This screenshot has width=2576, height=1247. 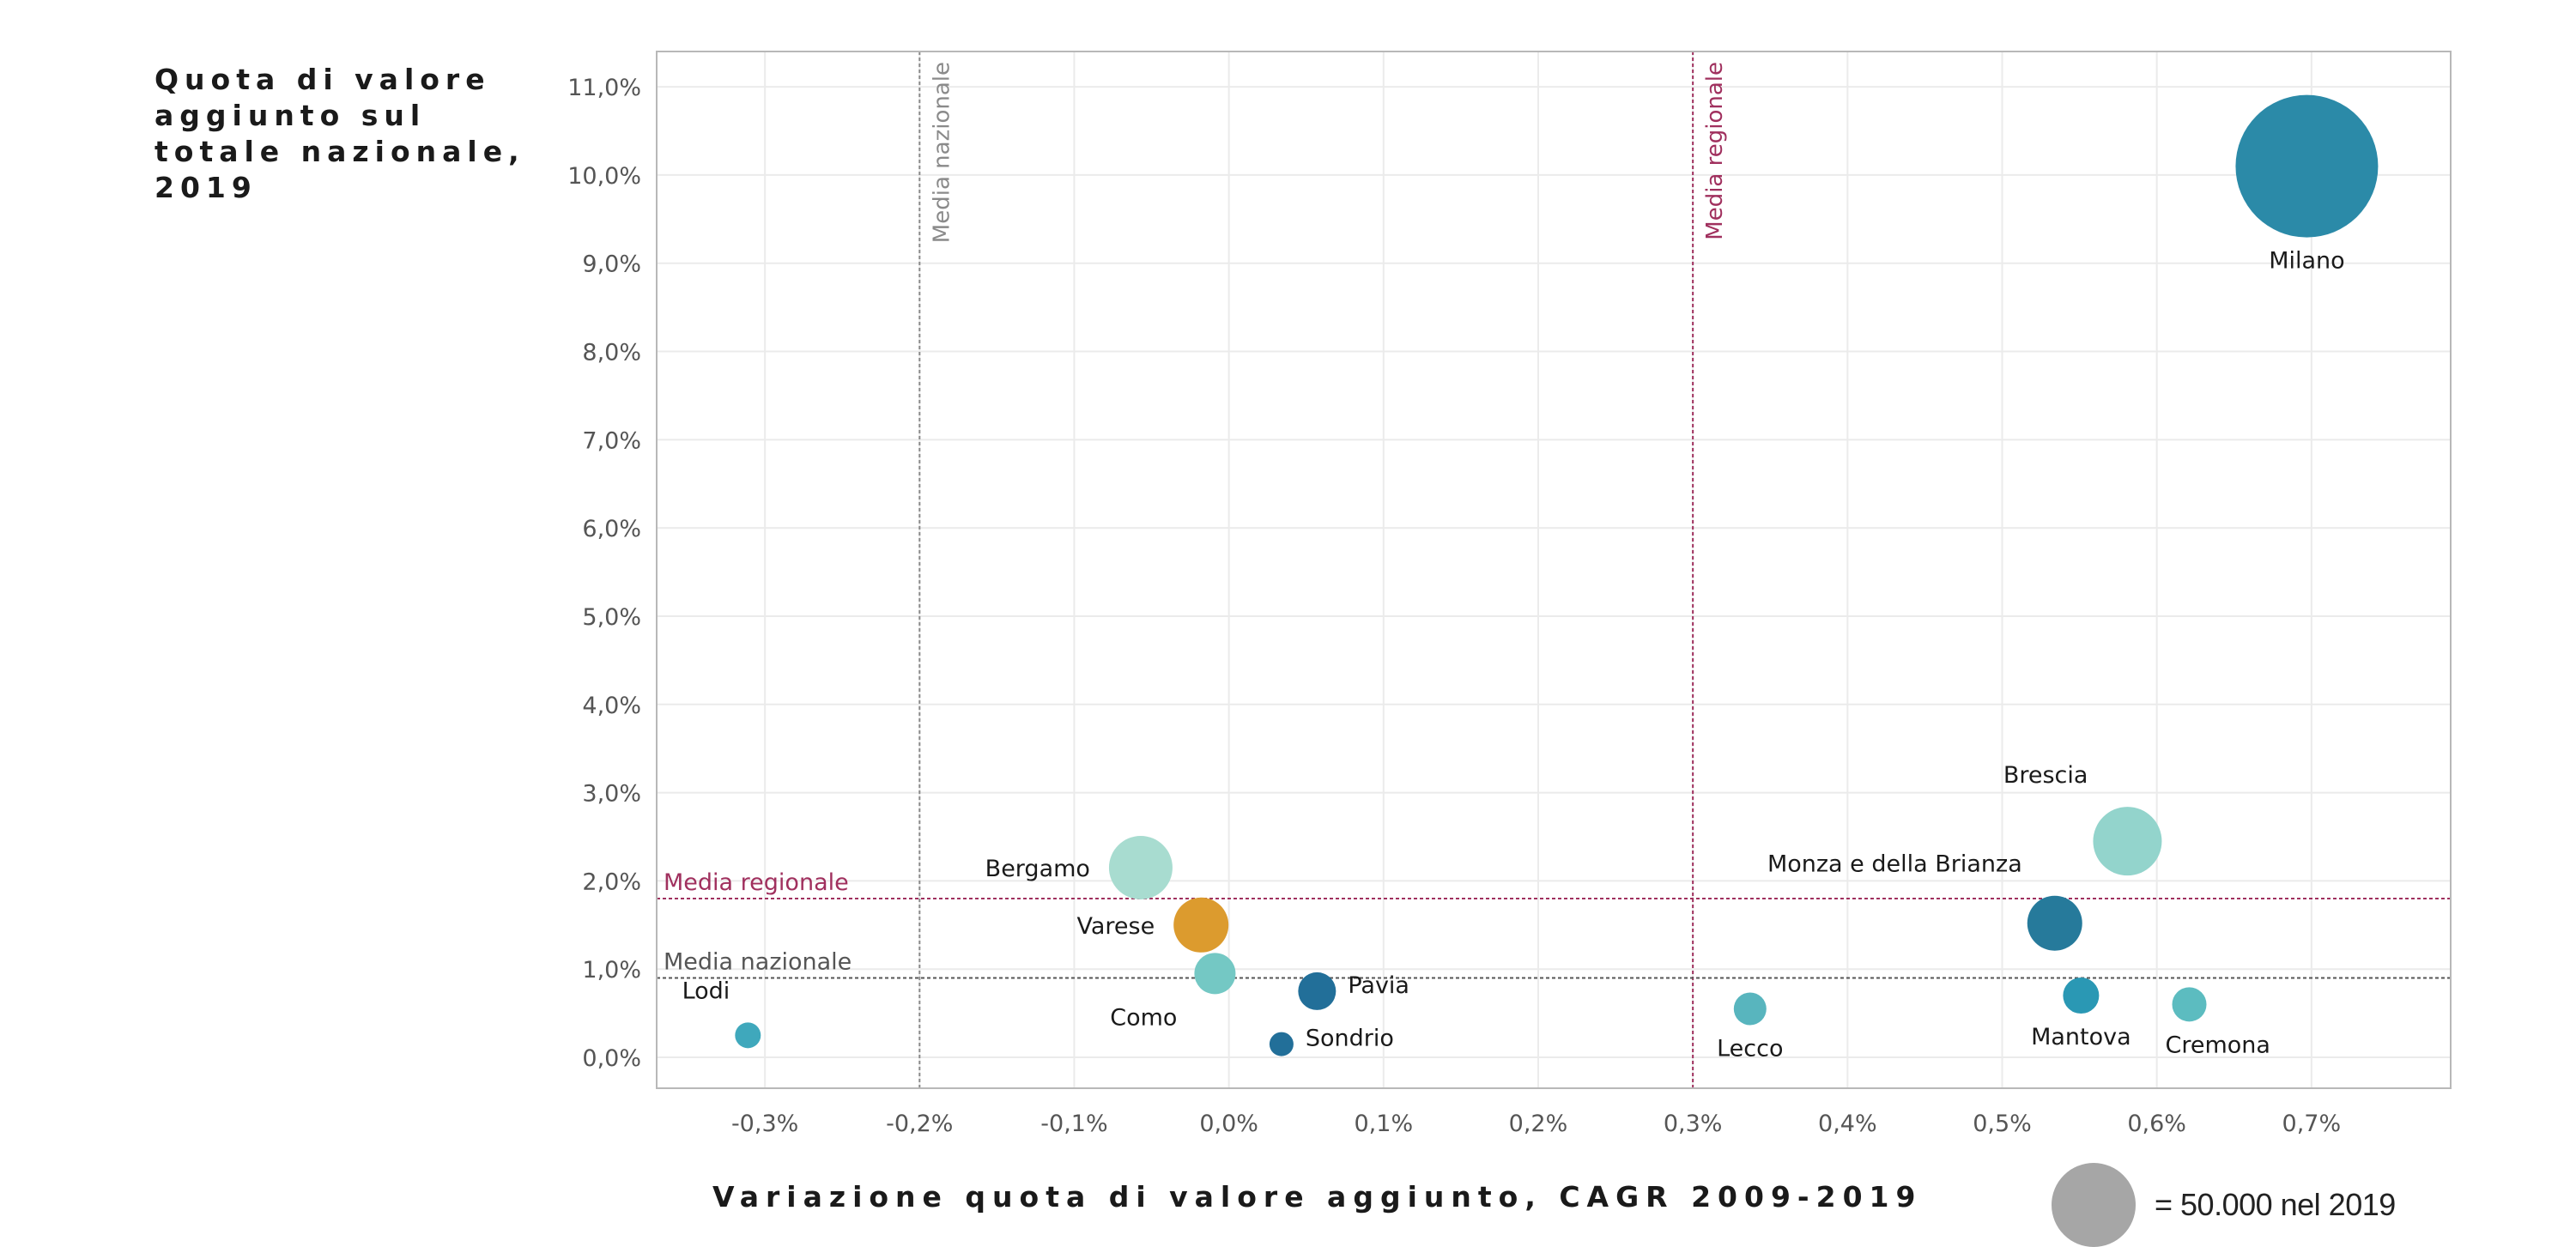 What do you see at coordinates (2275, 1205) in the screenshot?
I see `size-legend-label: = 50.000 nel 2019` at bounding box center [2275, 1205].